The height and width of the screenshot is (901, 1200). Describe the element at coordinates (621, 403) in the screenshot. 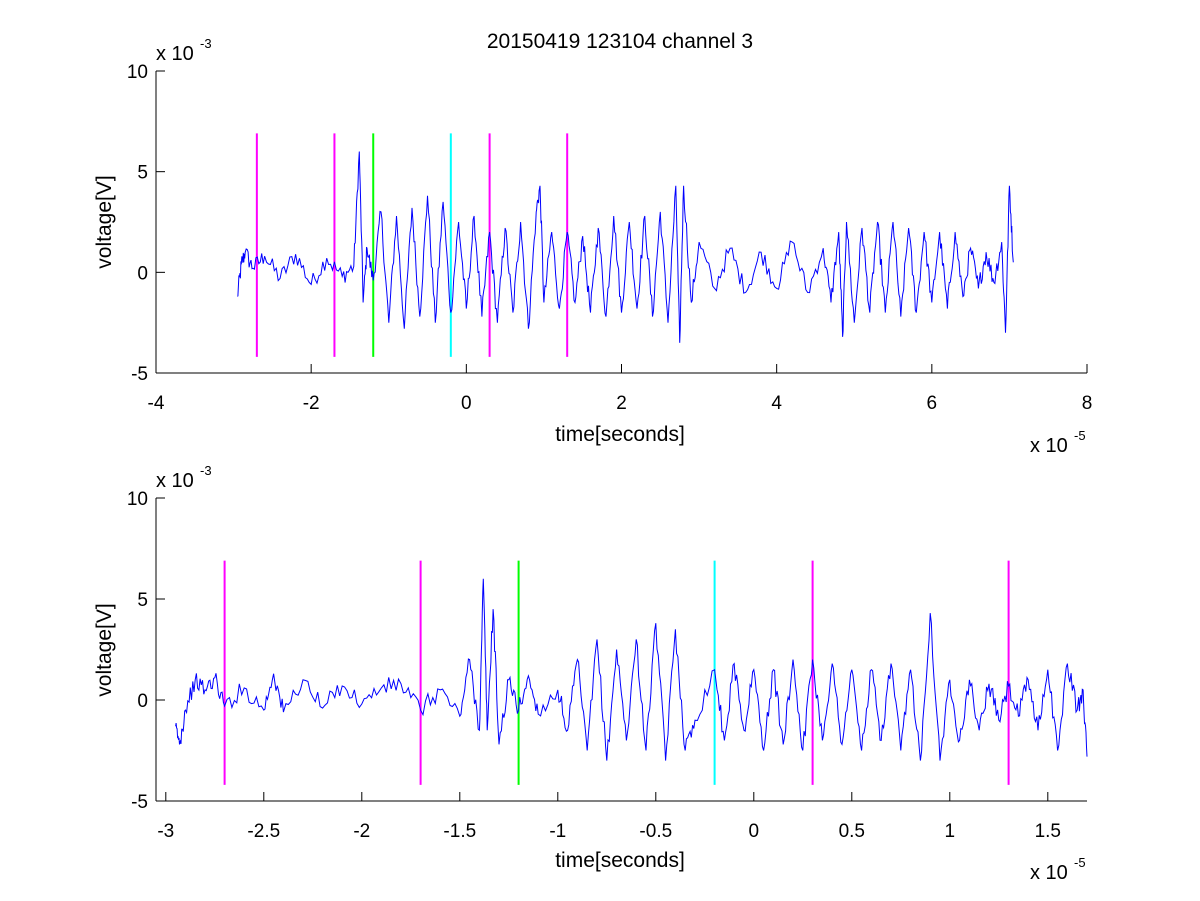

I see `top-xtick-label: 2` at that location.